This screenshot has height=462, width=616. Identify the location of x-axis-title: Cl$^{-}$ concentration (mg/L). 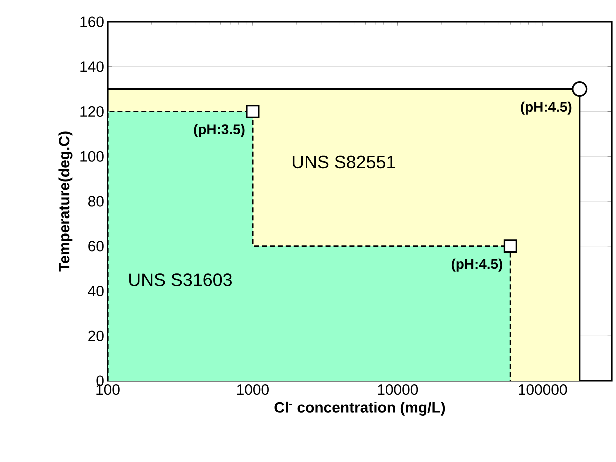
(360, 409).